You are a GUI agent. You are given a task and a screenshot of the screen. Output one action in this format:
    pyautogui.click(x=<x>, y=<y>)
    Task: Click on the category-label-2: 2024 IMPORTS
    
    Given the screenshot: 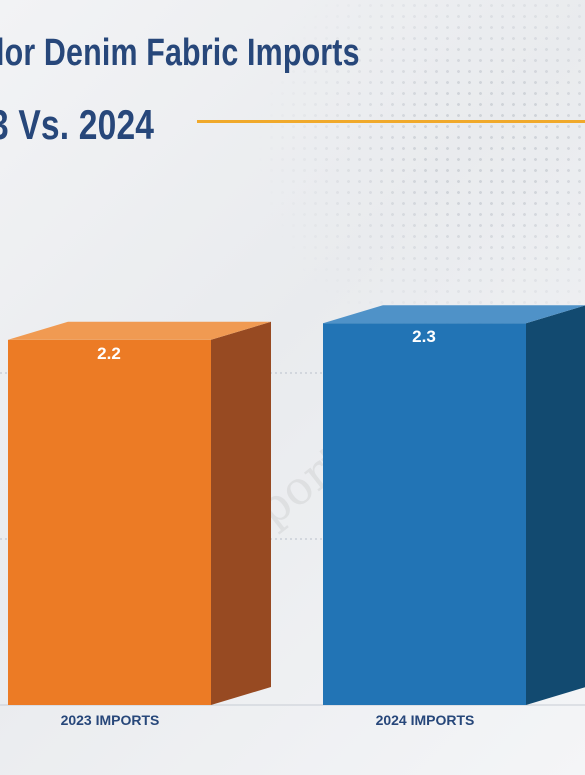 What is the action you would take?
    pyautogui.click(x=425, y=720)
    